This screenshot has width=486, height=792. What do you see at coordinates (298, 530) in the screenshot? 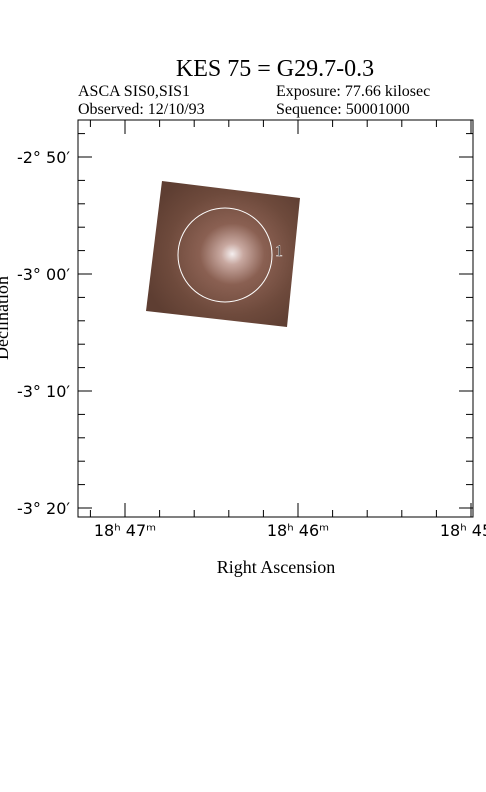
I see `x-tick-label: 18ʰ 46ᵐ` at bounding box center [298, 530].